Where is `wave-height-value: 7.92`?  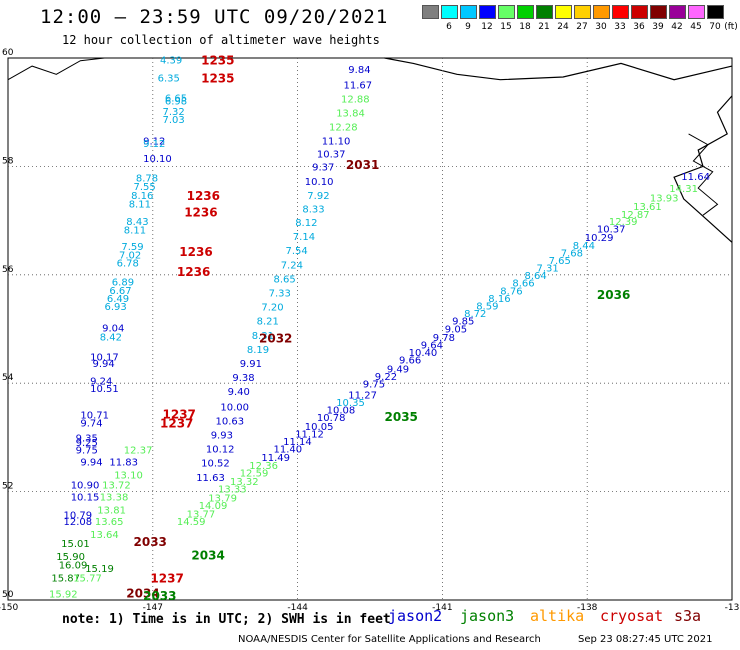 wave-height-value: 7.92 is located at coordinates (318, 196).